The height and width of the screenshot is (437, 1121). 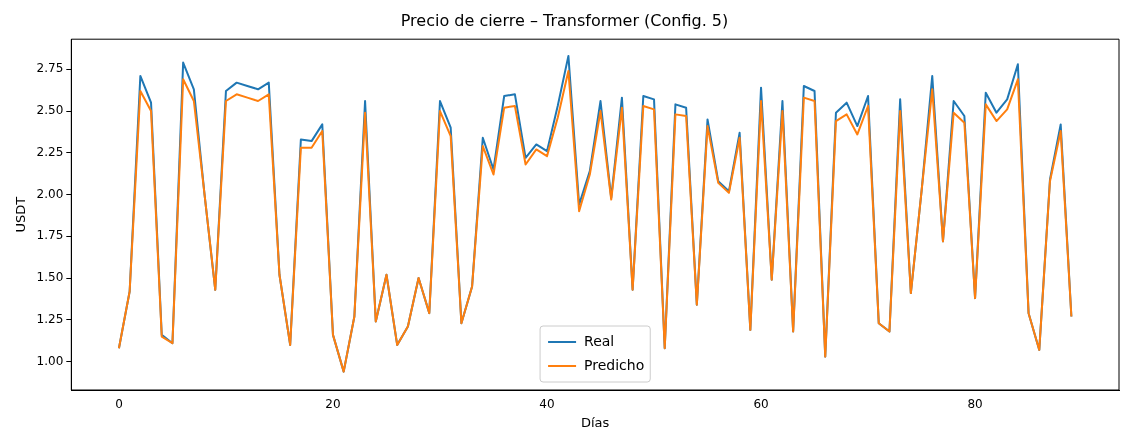 I want to click on y-tick-label: 1.75, so click(x=50, y=235).